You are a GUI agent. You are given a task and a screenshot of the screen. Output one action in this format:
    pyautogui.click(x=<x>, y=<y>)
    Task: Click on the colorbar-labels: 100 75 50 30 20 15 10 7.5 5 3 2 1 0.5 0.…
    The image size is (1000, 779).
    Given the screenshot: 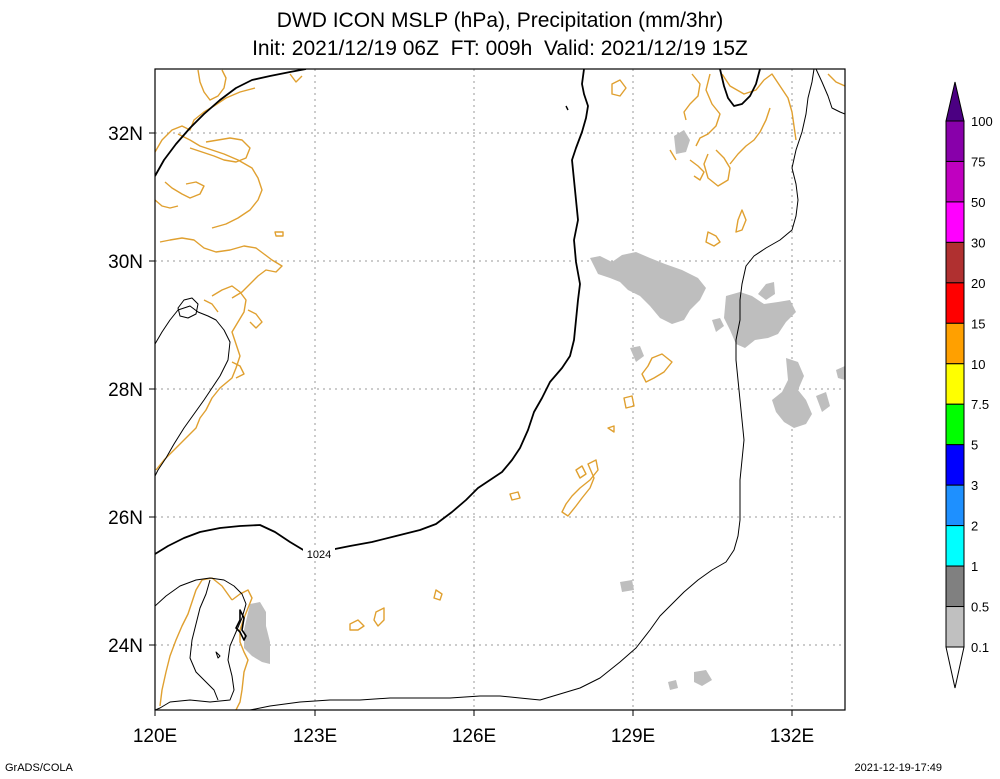 What is the action you would take?
    pyautogui.click(x=982, y=384)
    